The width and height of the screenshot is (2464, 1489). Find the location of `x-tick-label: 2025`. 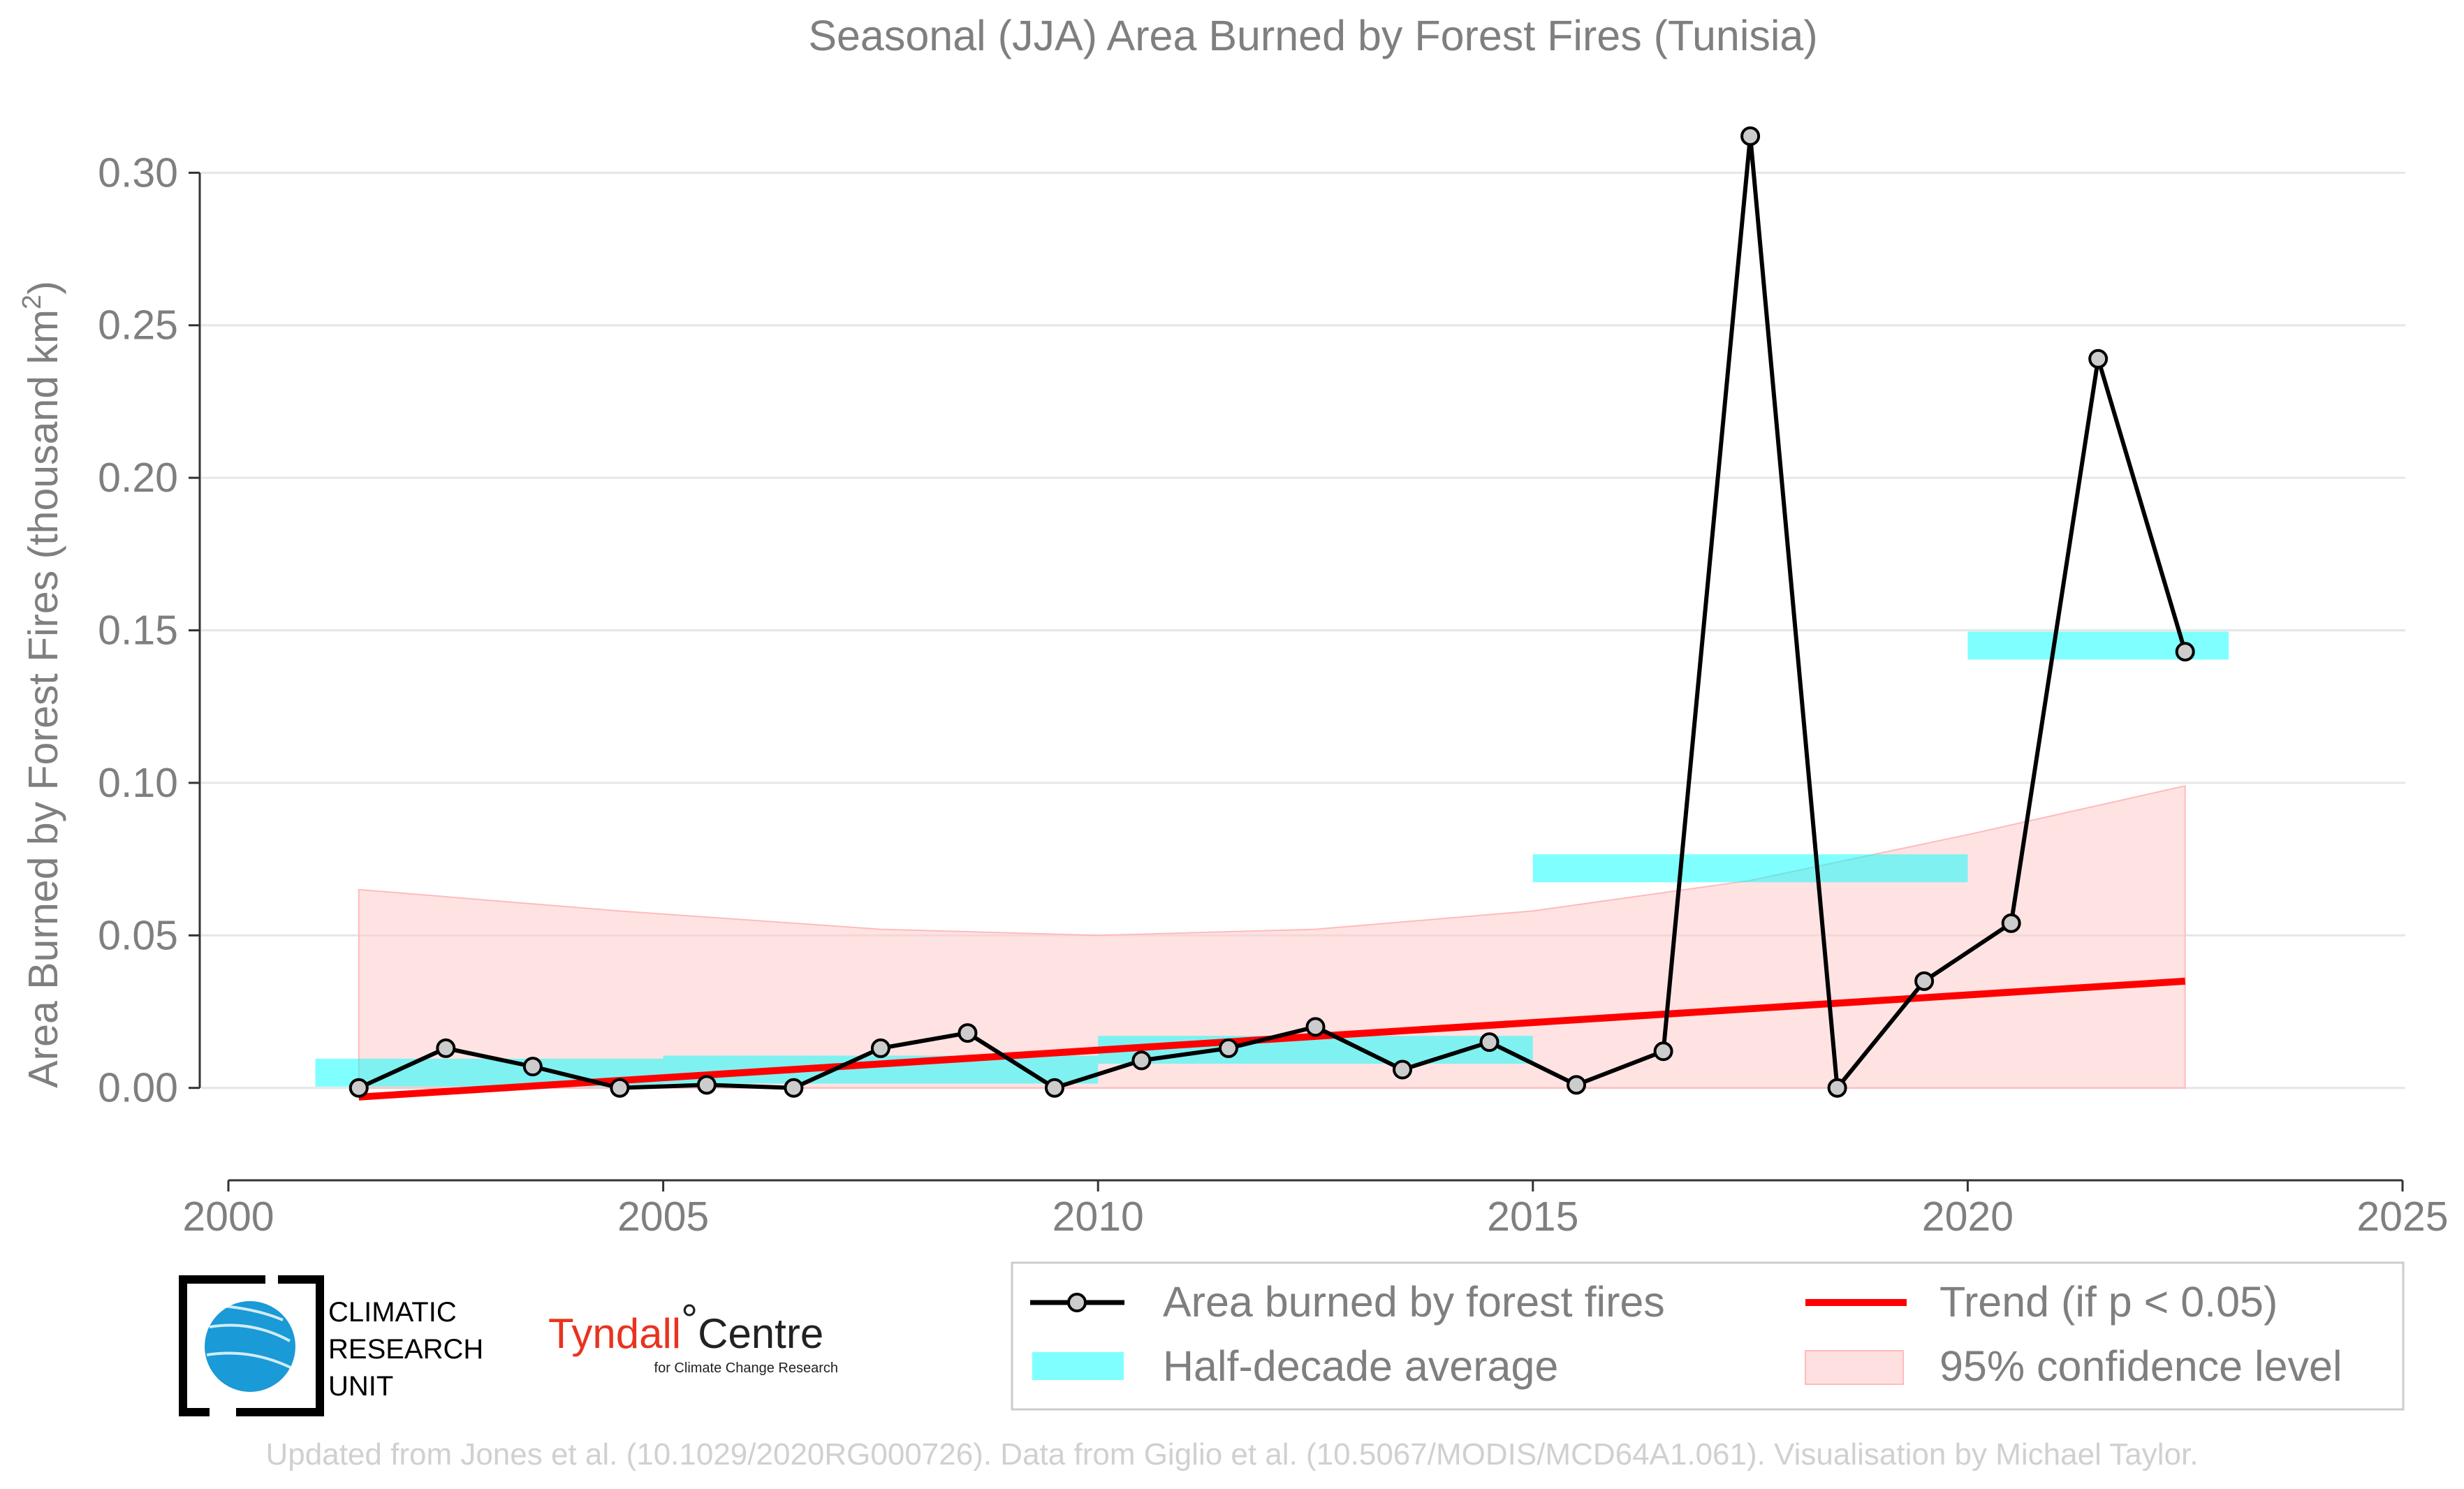

x-tick-label: 2025 is located at coordinates (2402, 1217).